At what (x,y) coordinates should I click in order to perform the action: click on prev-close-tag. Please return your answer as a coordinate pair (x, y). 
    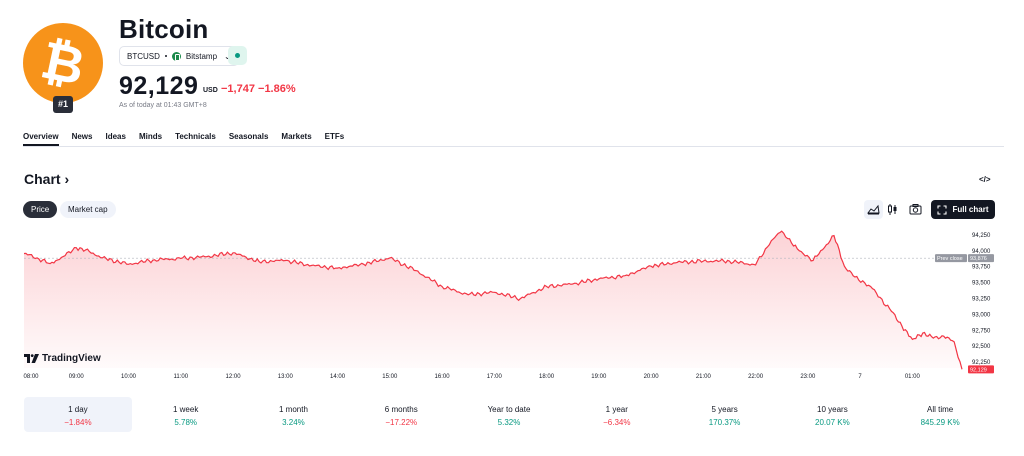
    Looking at the image, I should click on (951, 258).